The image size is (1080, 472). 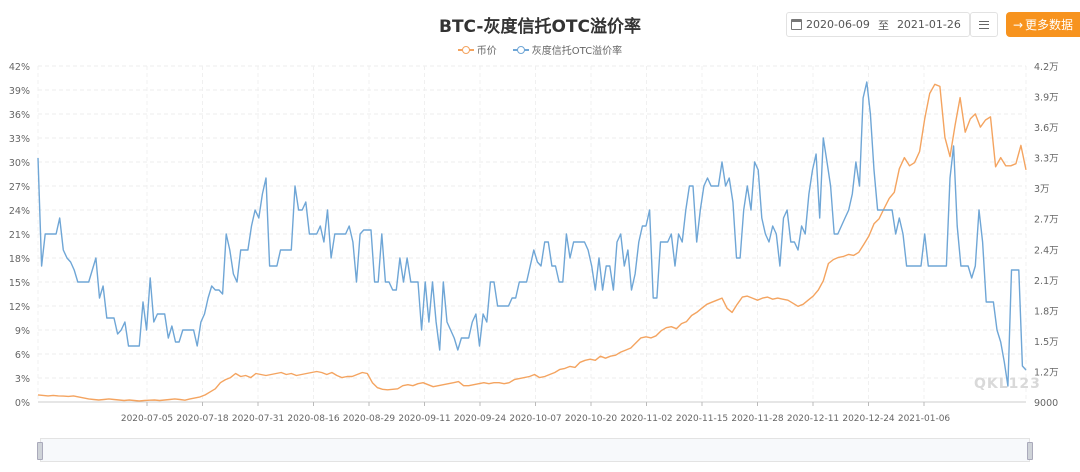 I want to click on y-right-tick-label: 2.7万, so click(x=1046, y=220).